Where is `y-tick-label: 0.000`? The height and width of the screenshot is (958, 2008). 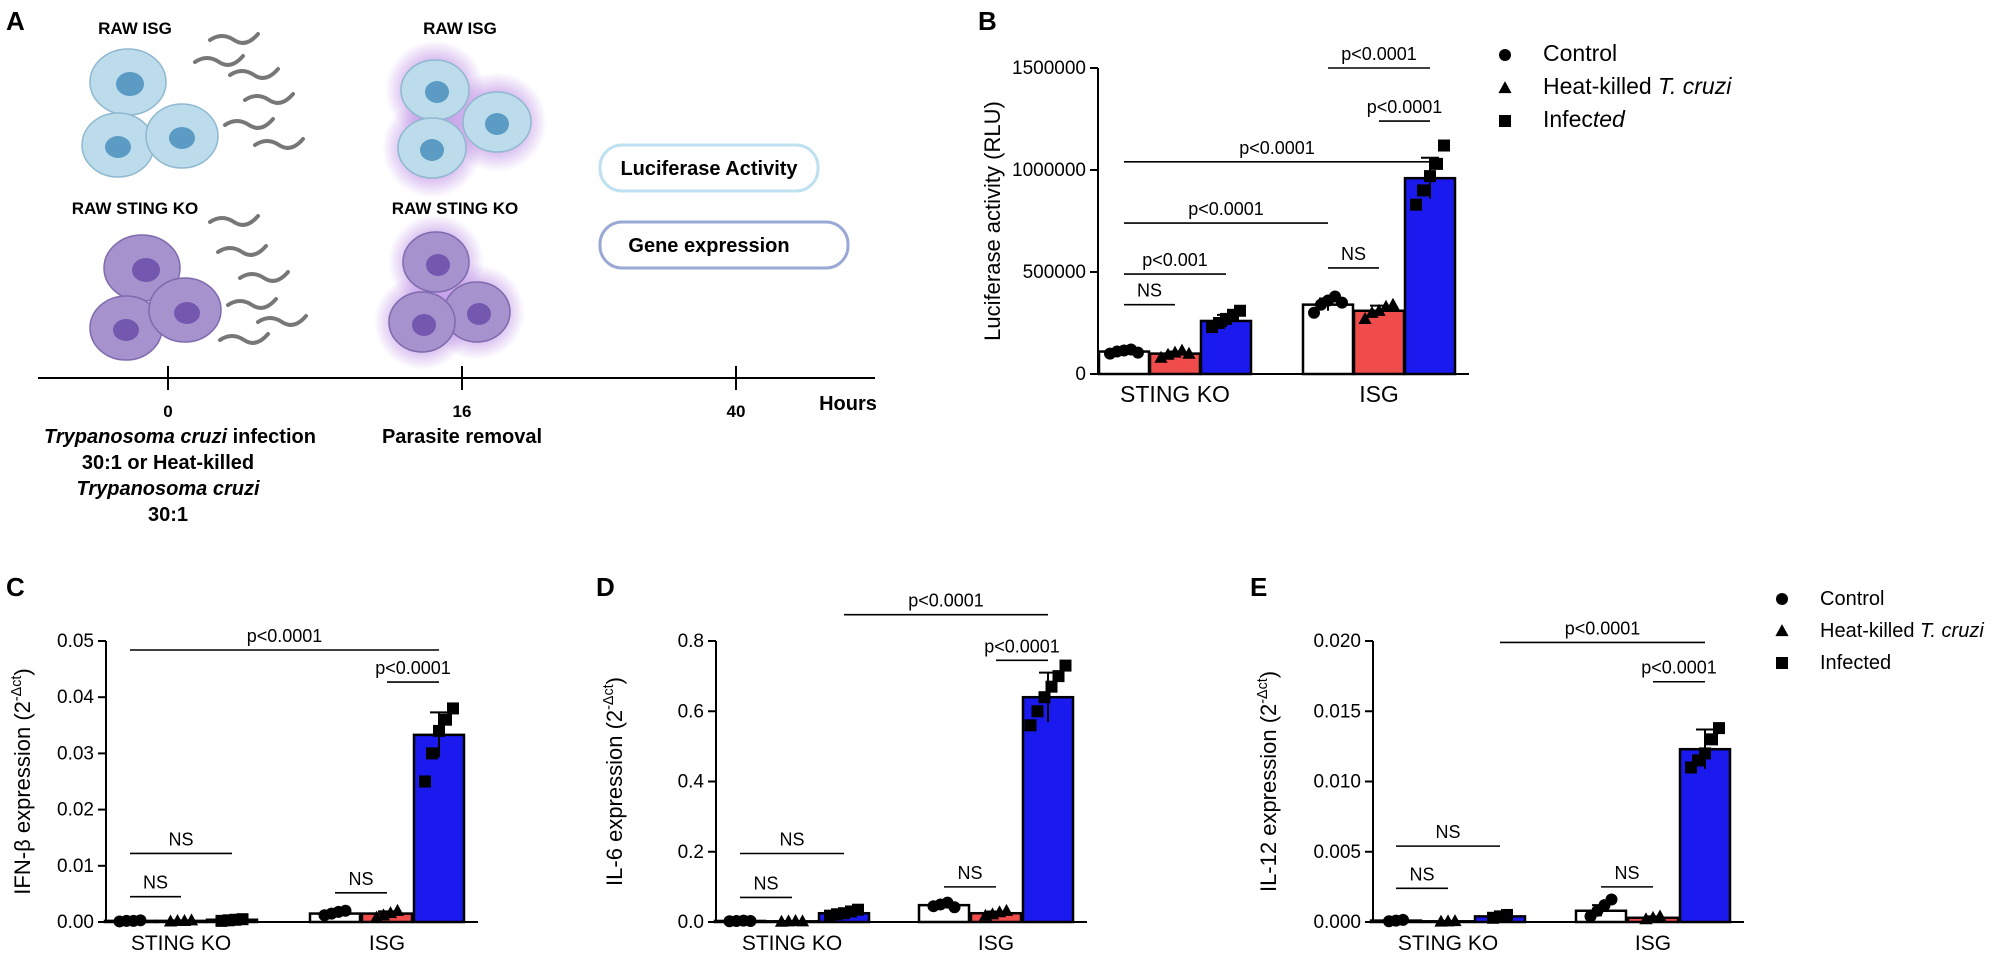
y-tick-label: 0.000 is located at coordinates (1337, 922).